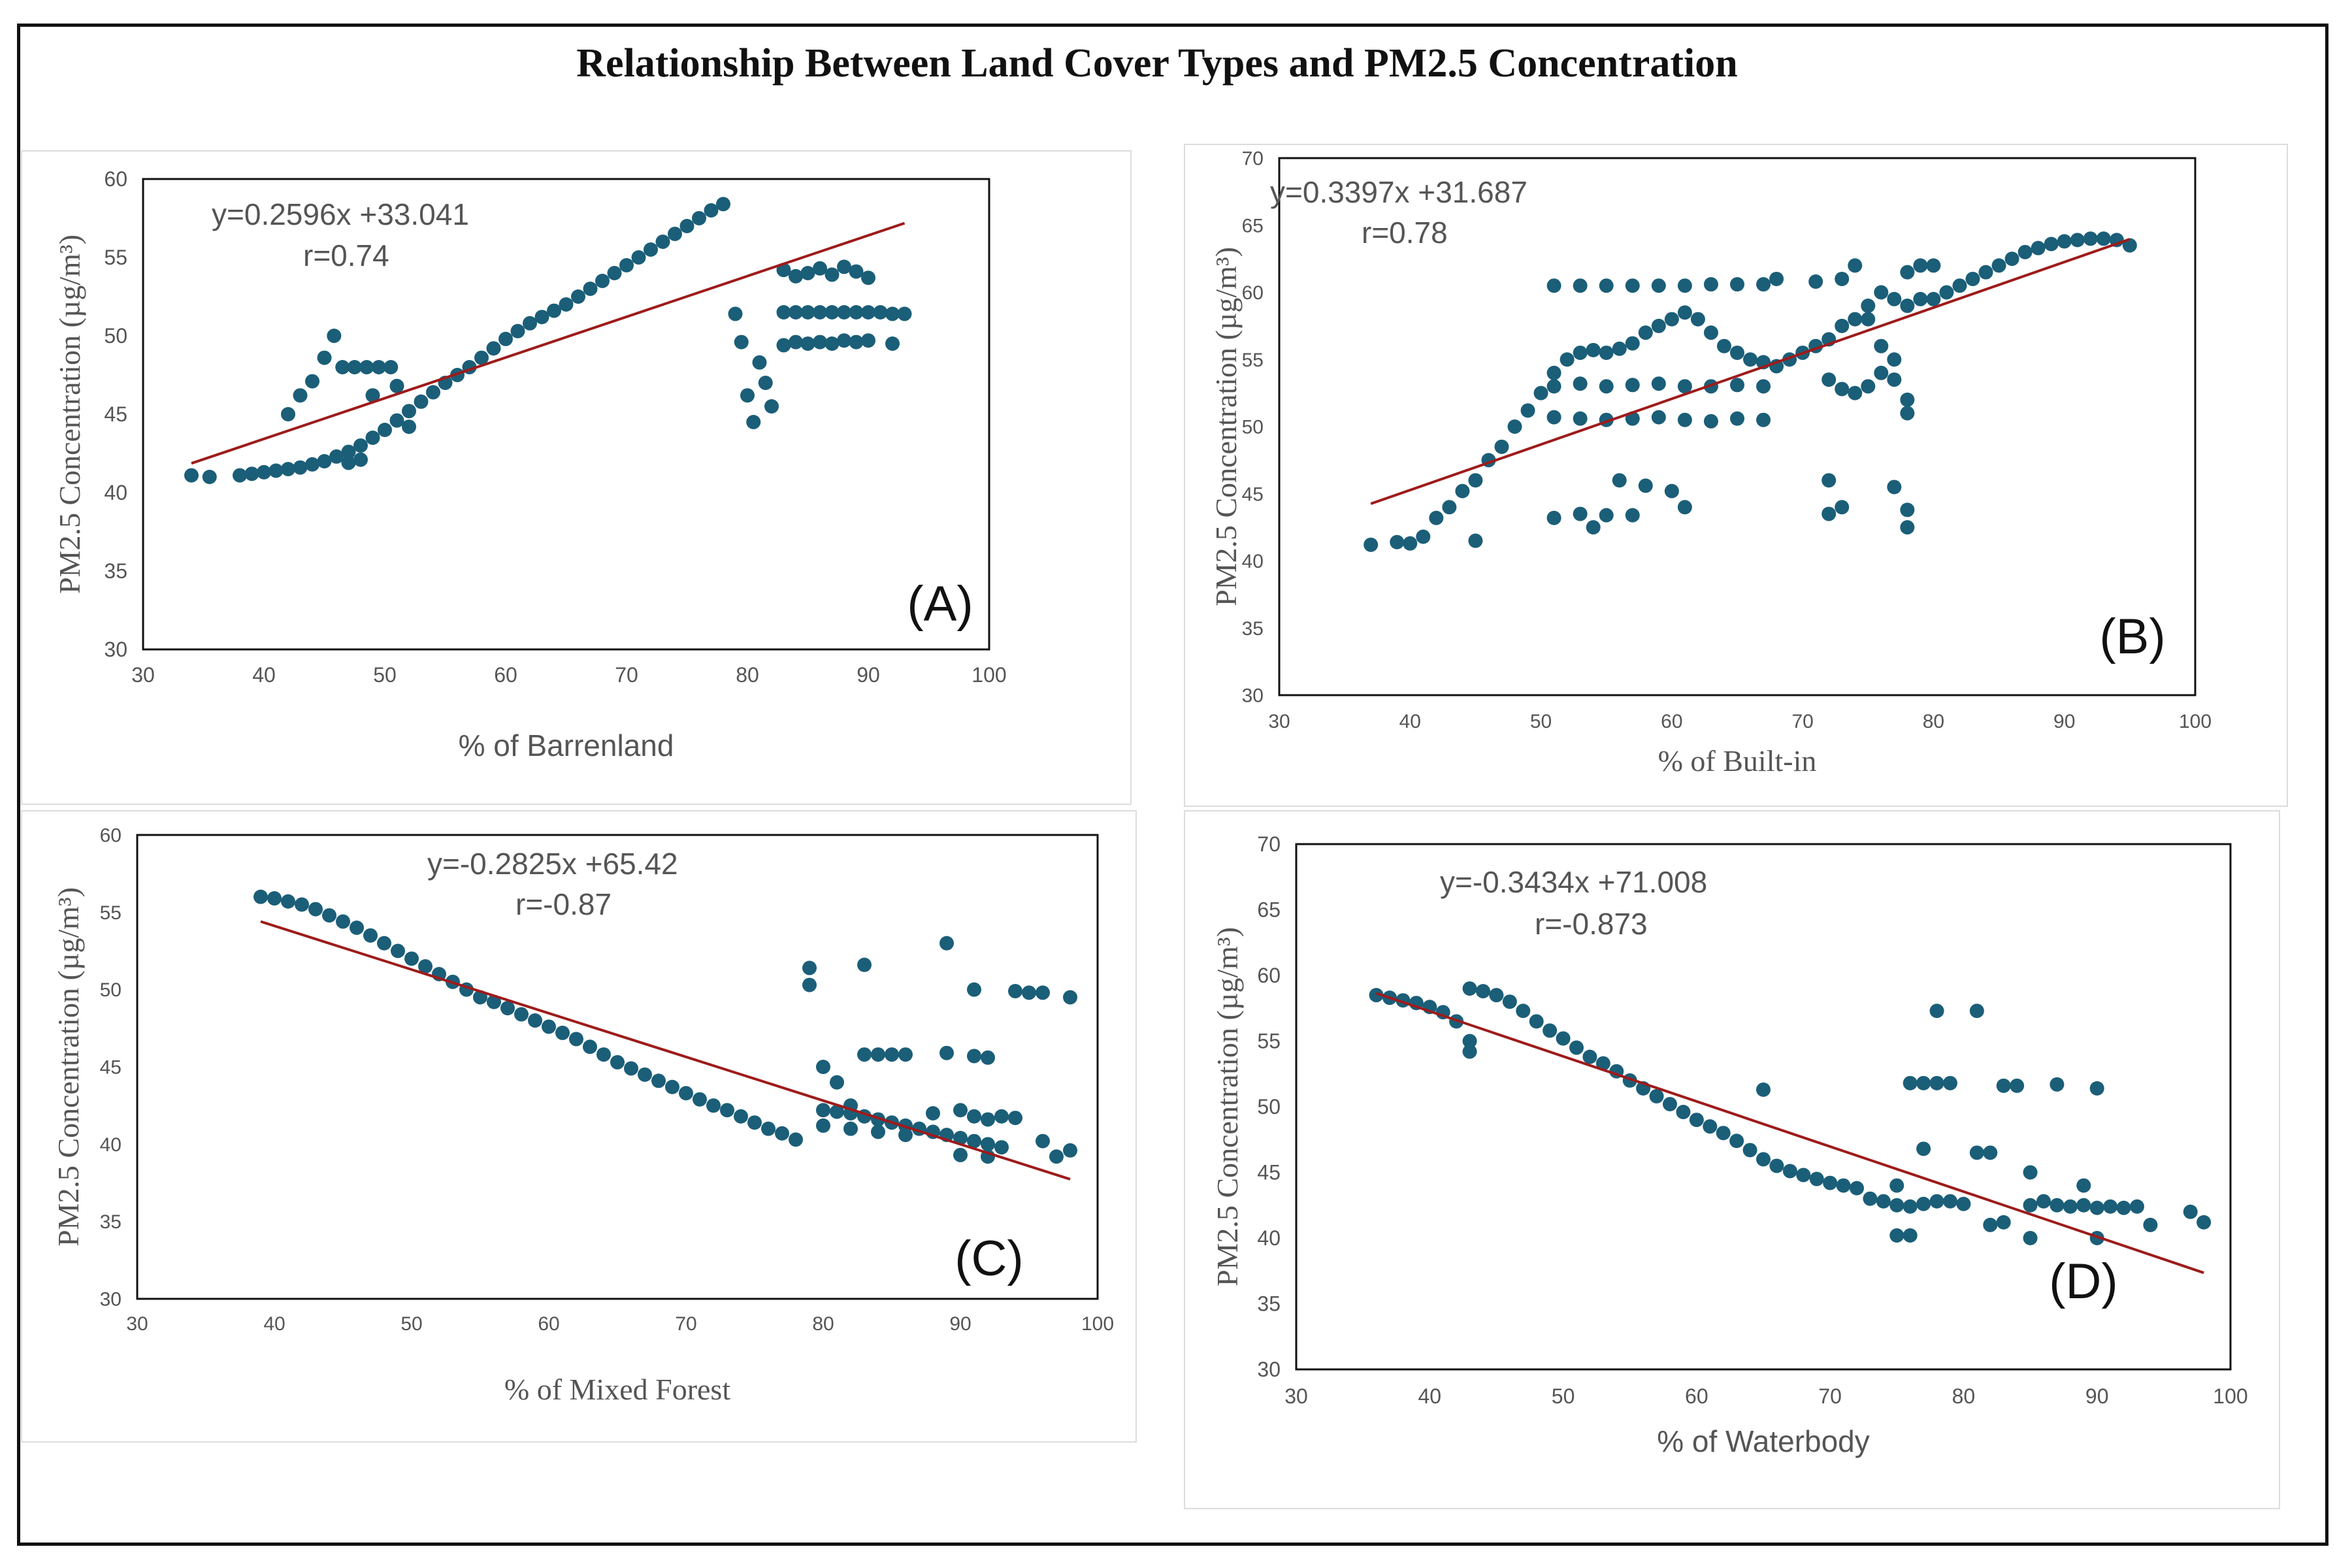 Image resolution: width=2352 pixels, height=1568 pixels. What do you see at coordinates (115, 492) in the screenshot?
I see `y-tick-label: 40` at bounding box center [115, 492].